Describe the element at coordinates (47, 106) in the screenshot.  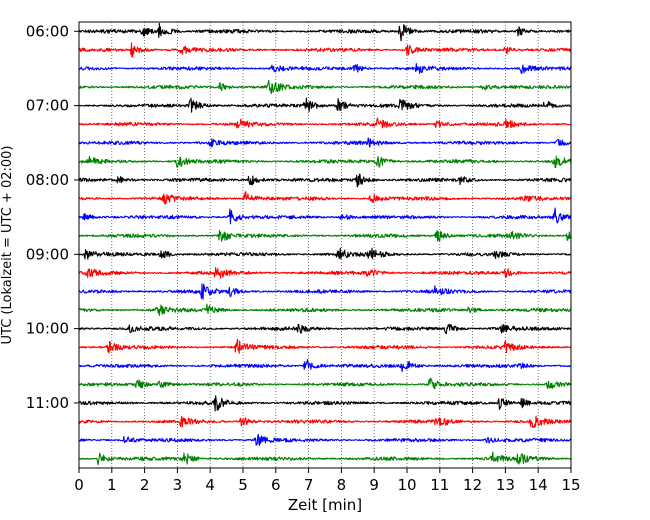
I see `y-tick-label-1: 07:00` at that location.